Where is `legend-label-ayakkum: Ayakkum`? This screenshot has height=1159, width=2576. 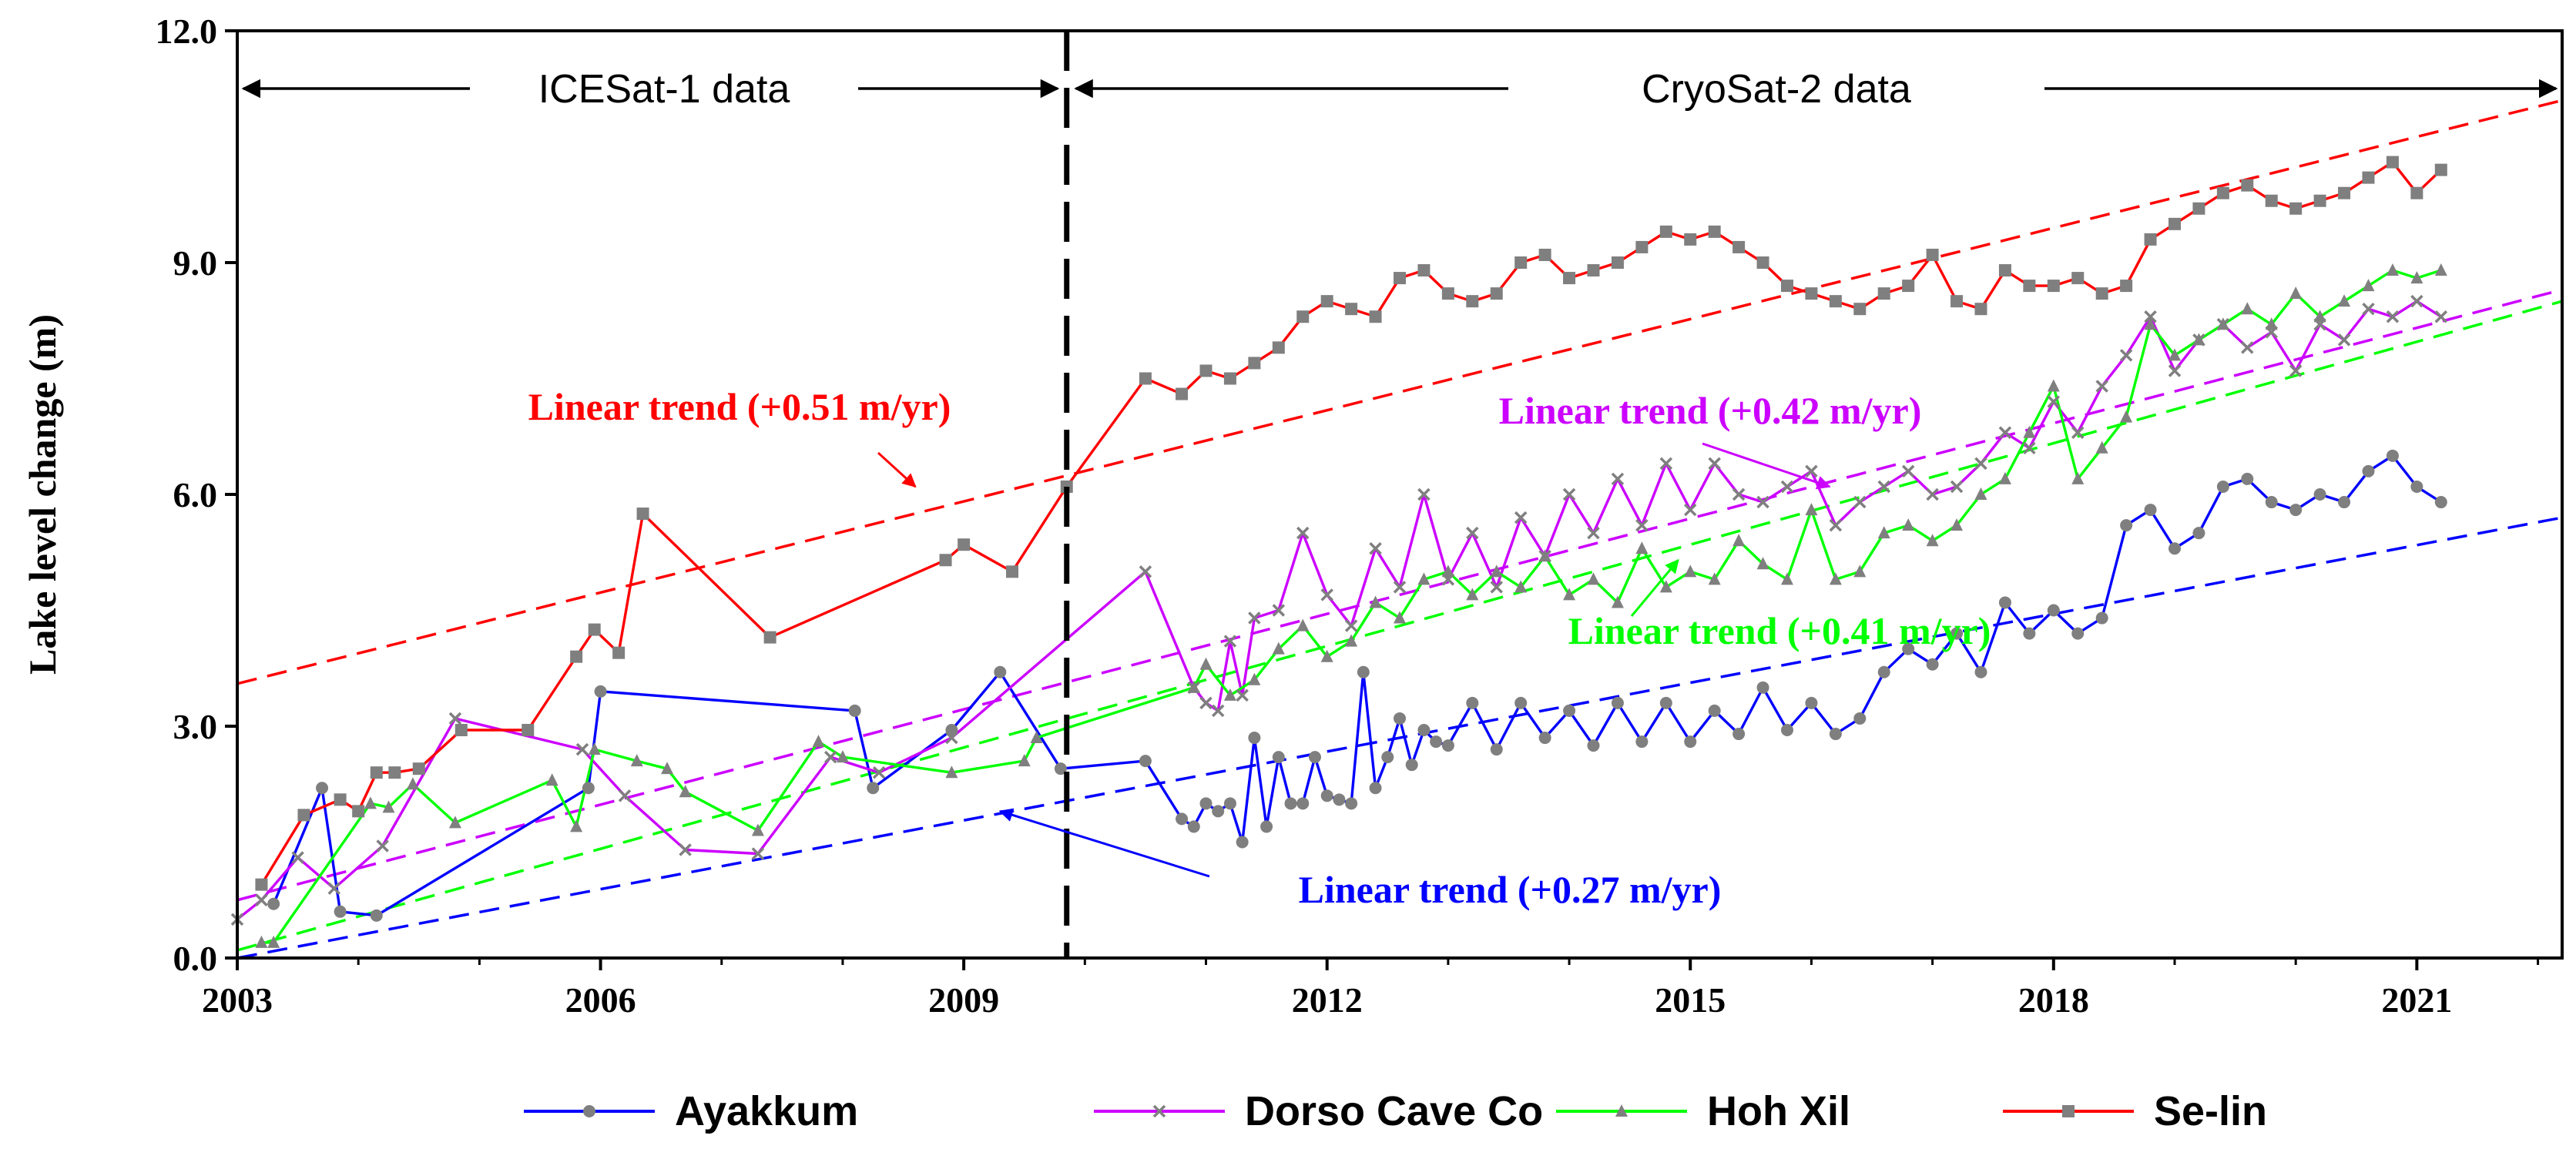 legend-label-ayakkum: Ayakkum is located at coordinates (766, 1111).